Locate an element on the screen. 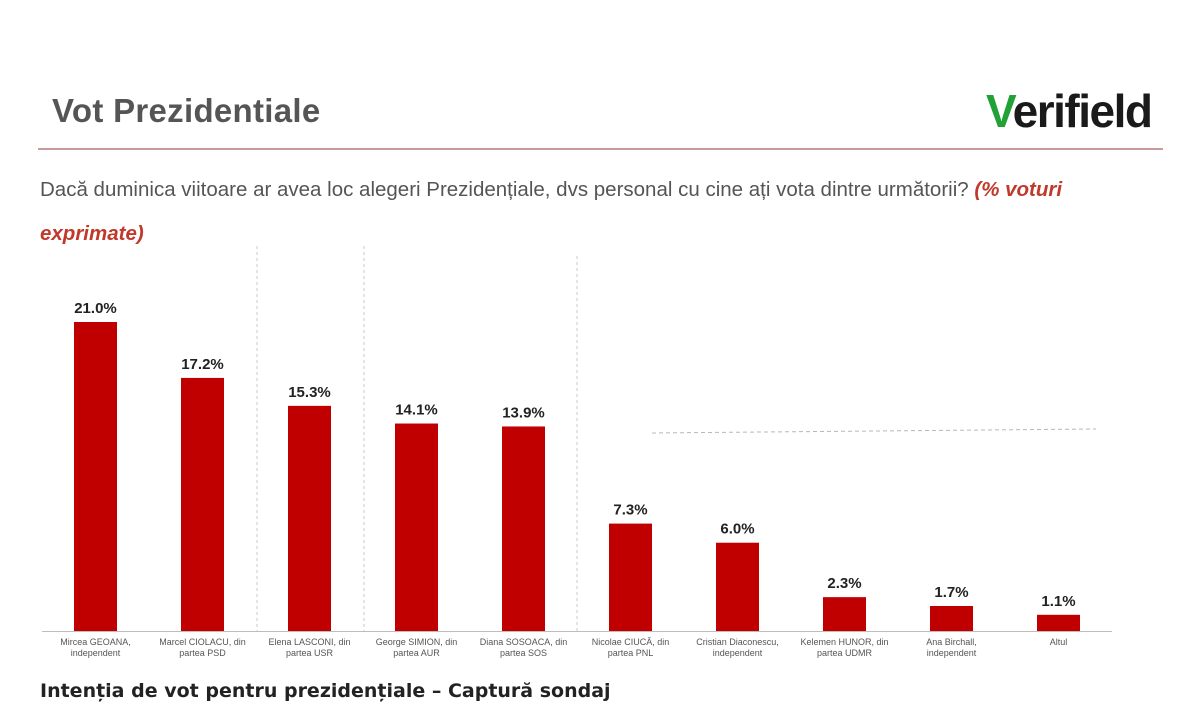 The image size is (1200, 716). logo-wordmark: erifield is located at coordinates (1082, 111).